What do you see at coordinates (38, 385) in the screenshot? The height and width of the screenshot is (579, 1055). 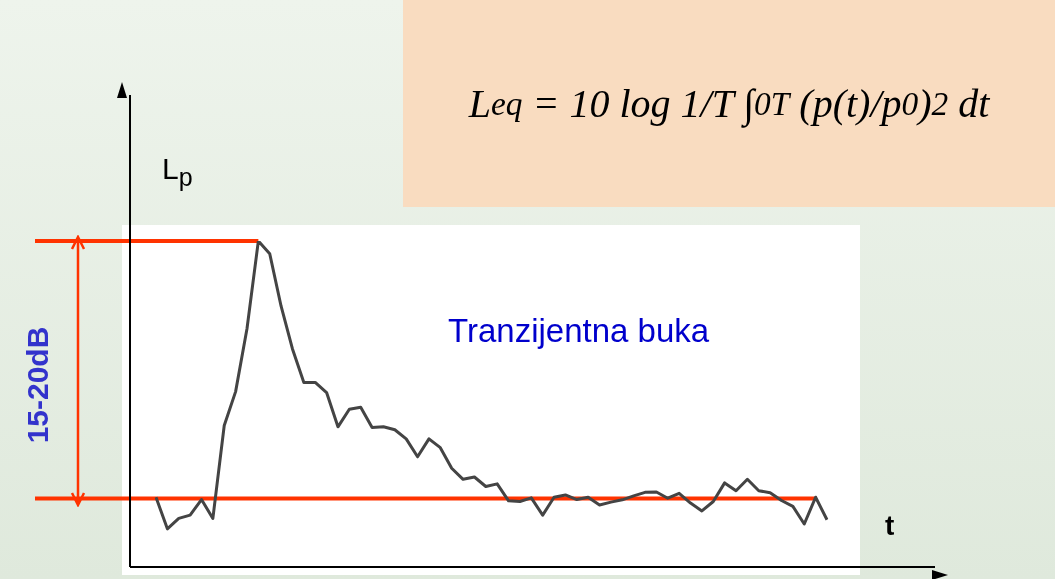 I see `text: 15-20dB` at bounding box center [38, 385].